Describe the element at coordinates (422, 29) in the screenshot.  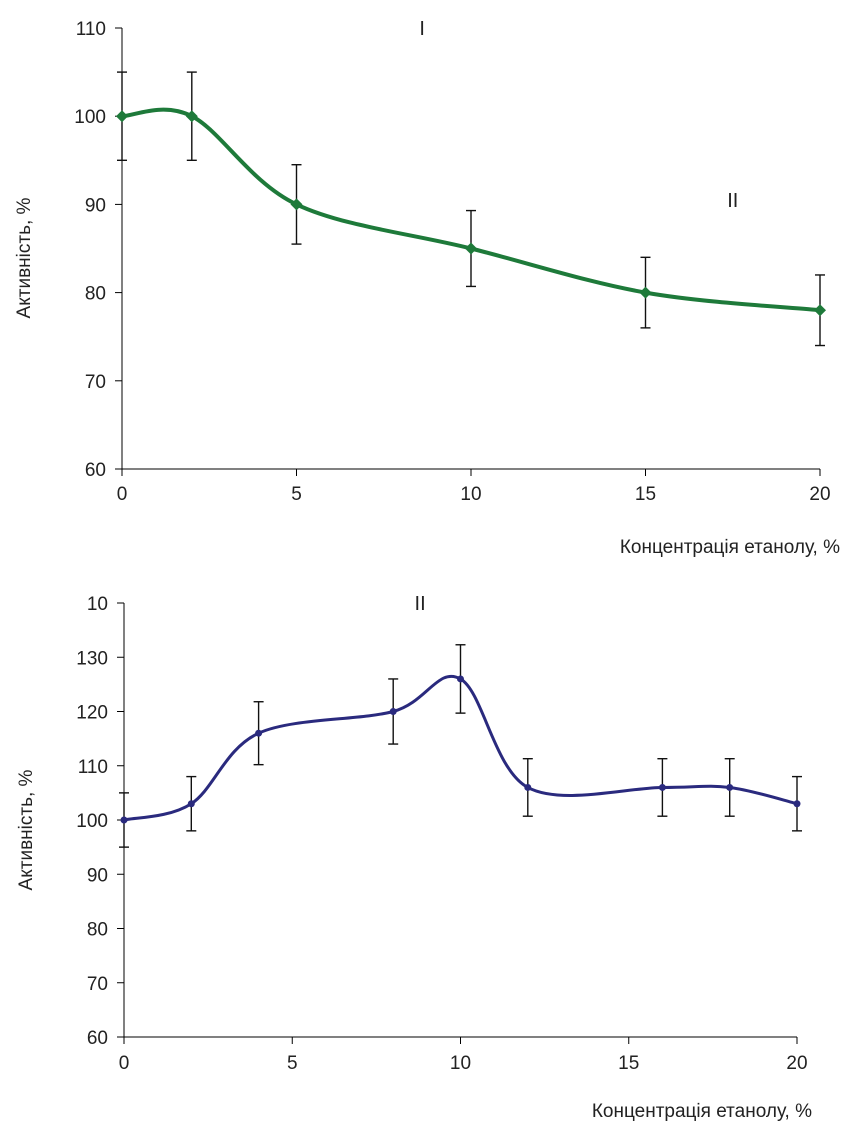
I see `curve-annotation: I` at that location.